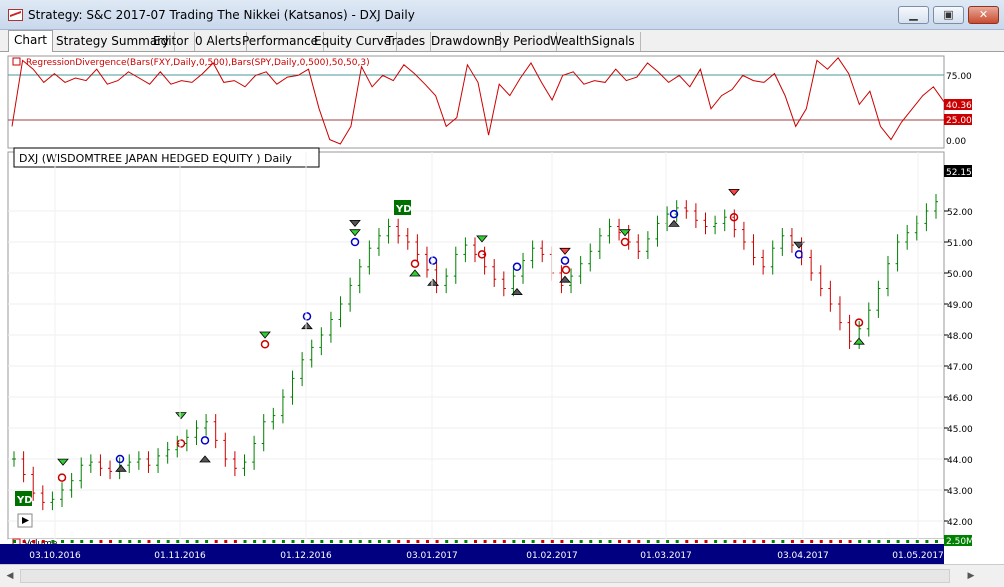 The image size is (1004, 587). Describe the element at coordinates (463, 41) in the screenshot. I see `tab-drawdown: Drawdown` at that location.